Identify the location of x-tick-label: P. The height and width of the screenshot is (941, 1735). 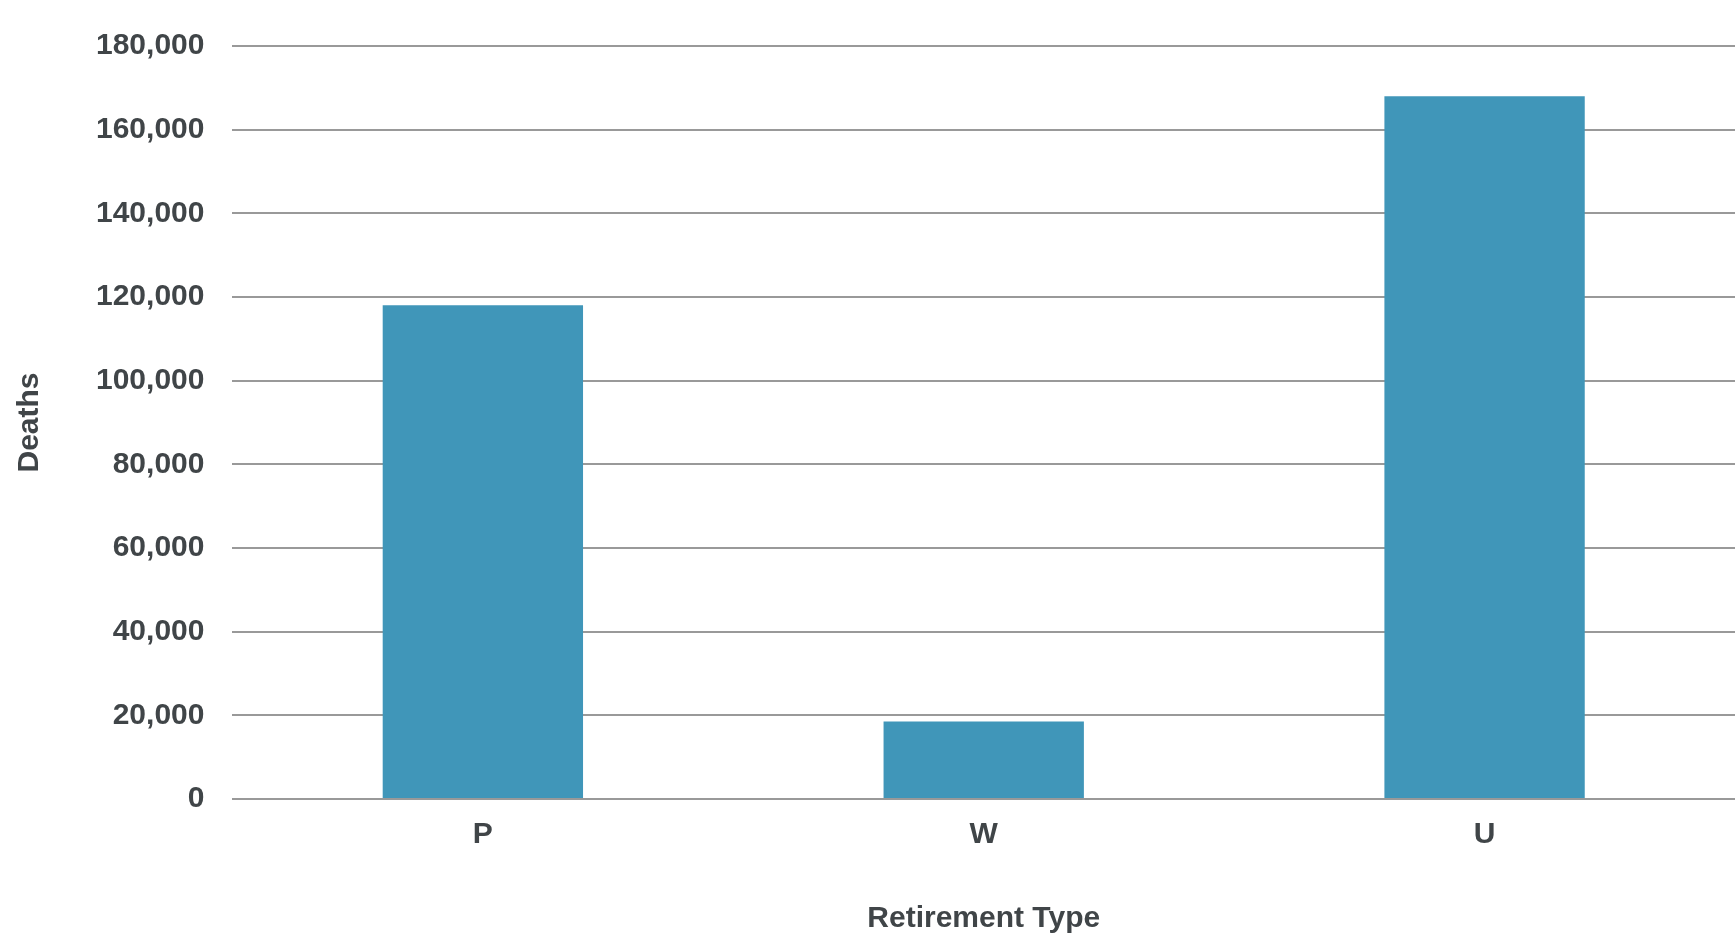
(482, 833).